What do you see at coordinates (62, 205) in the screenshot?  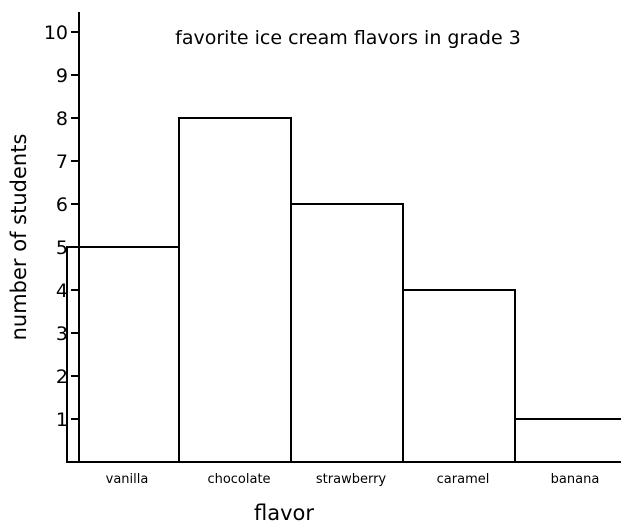 I see `y-tick-label: 6` at bounding box center [62, 205].